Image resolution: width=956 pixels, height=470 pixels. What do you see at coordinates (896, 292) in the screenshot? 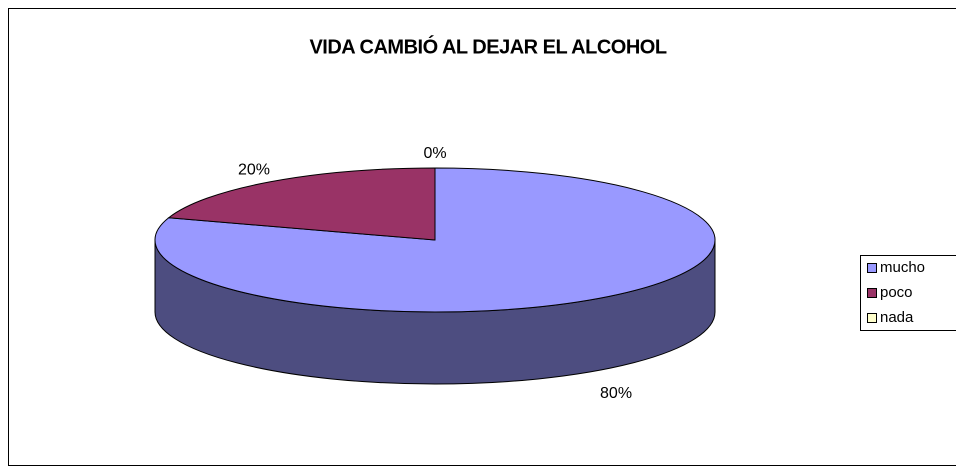
I see `legend-label: poco` at bounding box center [896, 292].